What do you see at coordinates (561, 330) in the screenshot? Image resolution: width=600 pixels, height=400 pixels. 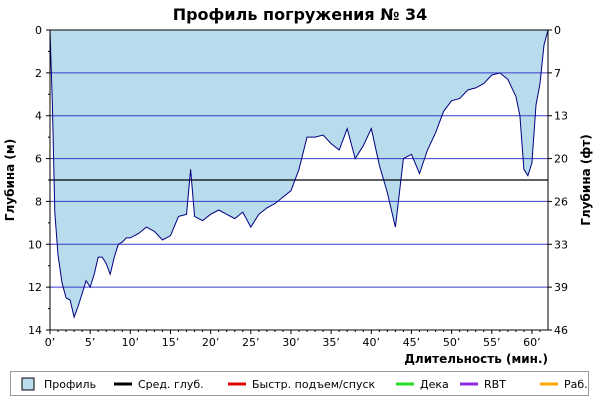 I see `y-right-tick-label: 46` at bounding box center [561, 330].